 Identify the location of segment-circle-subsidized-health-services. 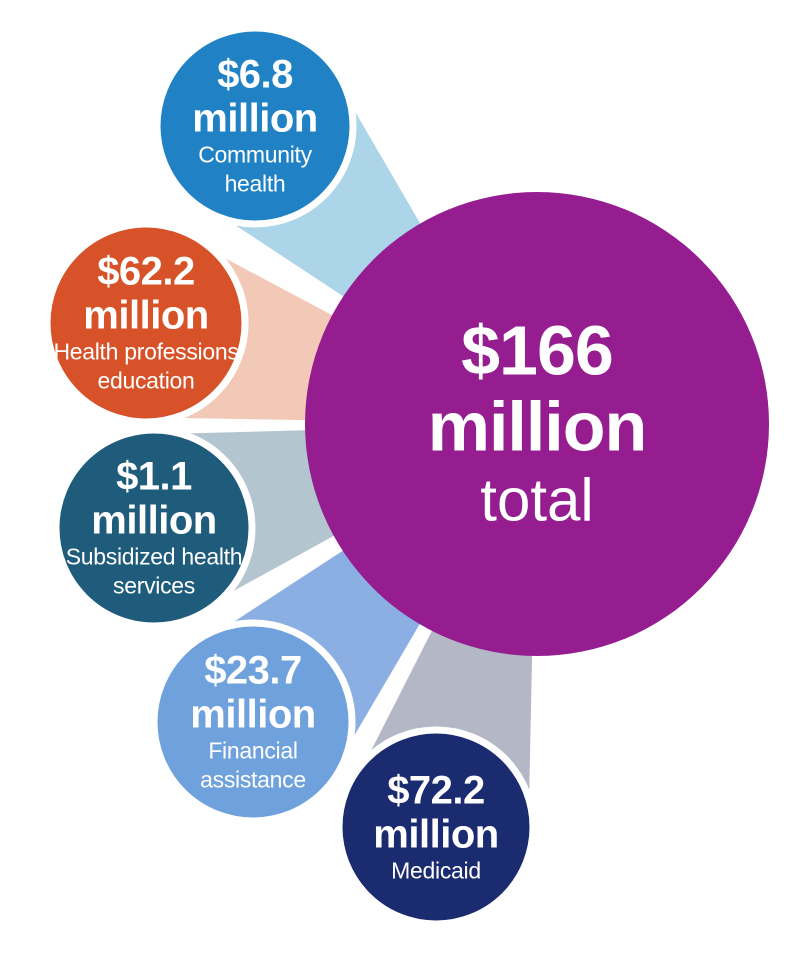
(154, 528).